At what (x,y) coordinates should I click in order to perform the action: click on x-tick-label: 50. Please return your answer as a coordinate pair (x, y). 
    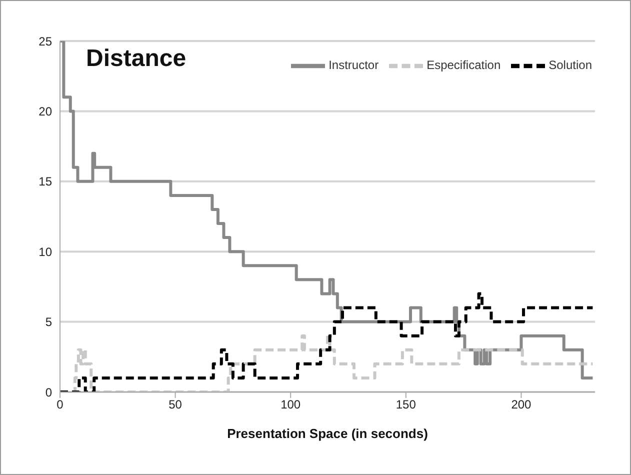
    Looking at the image, I should click on (175, 405).